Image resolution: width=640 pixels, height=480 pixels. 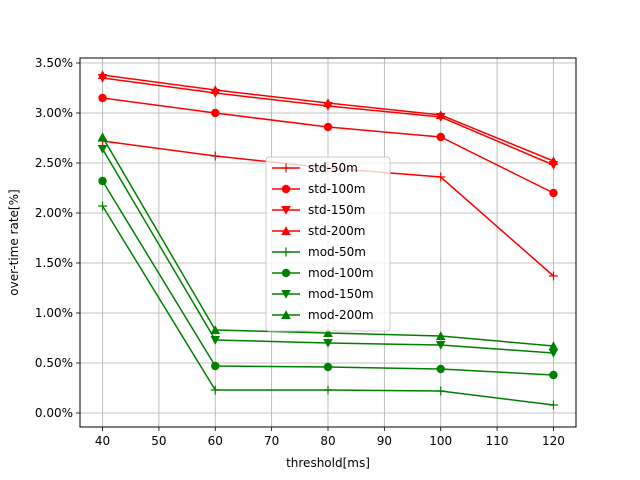 What do you see at coordinates (341, 294) in the screenshot?
I see `legend-label: mod-150m` at bounding box center [341, 294].